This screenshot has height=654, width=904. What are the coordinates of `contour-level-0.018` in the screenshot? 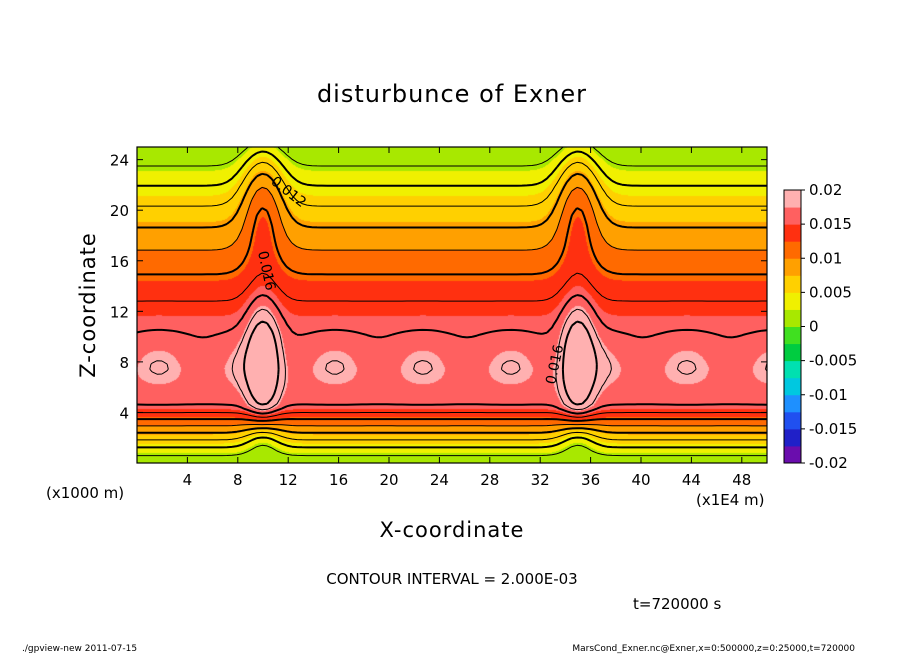 It's located at (458, 359).